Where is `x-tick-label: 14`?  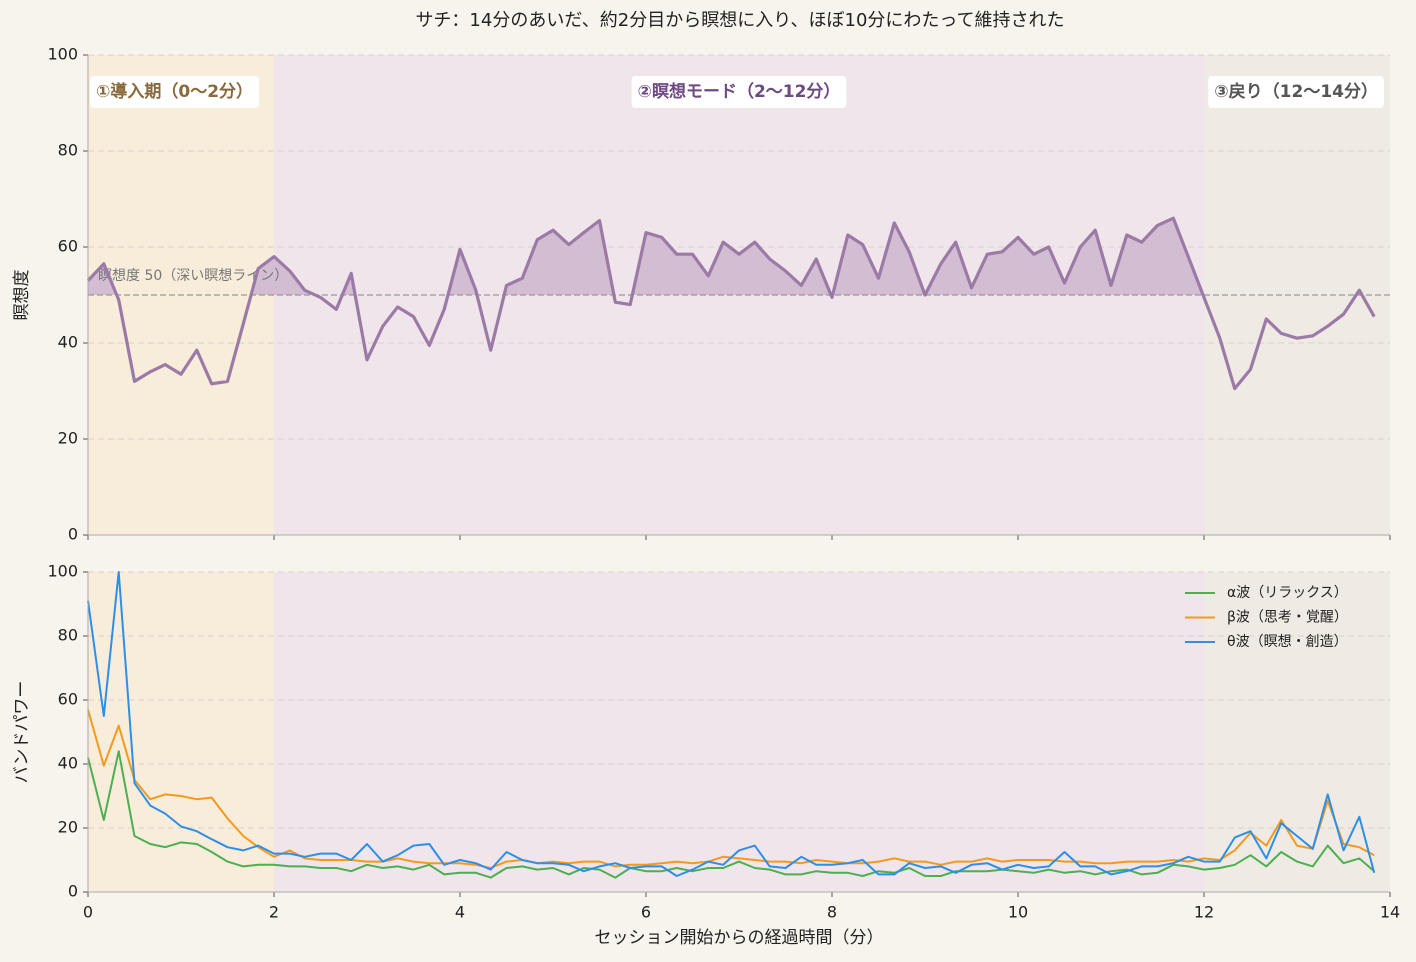 x-tick-label: 14 is located at coordinates (1390, 912).